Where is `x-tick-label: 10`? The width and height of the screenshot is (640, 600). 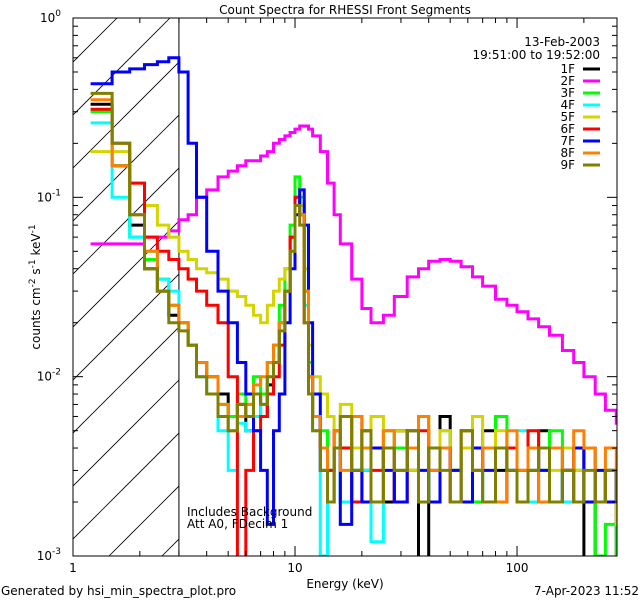 x-tick-label: 10 is located at coordinates (294, 568).